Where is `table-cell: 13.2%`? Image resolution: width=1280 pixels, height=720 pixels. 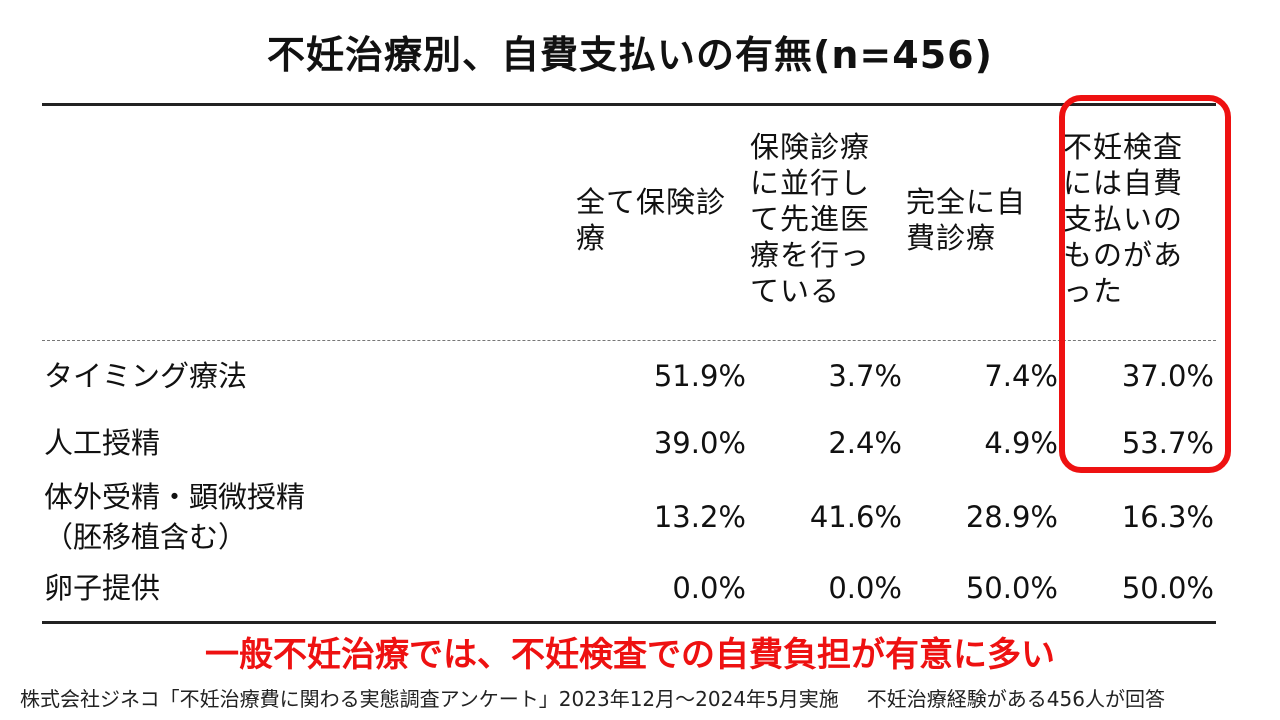
table-cell: 13.2% is located at coordinates (699, 517).